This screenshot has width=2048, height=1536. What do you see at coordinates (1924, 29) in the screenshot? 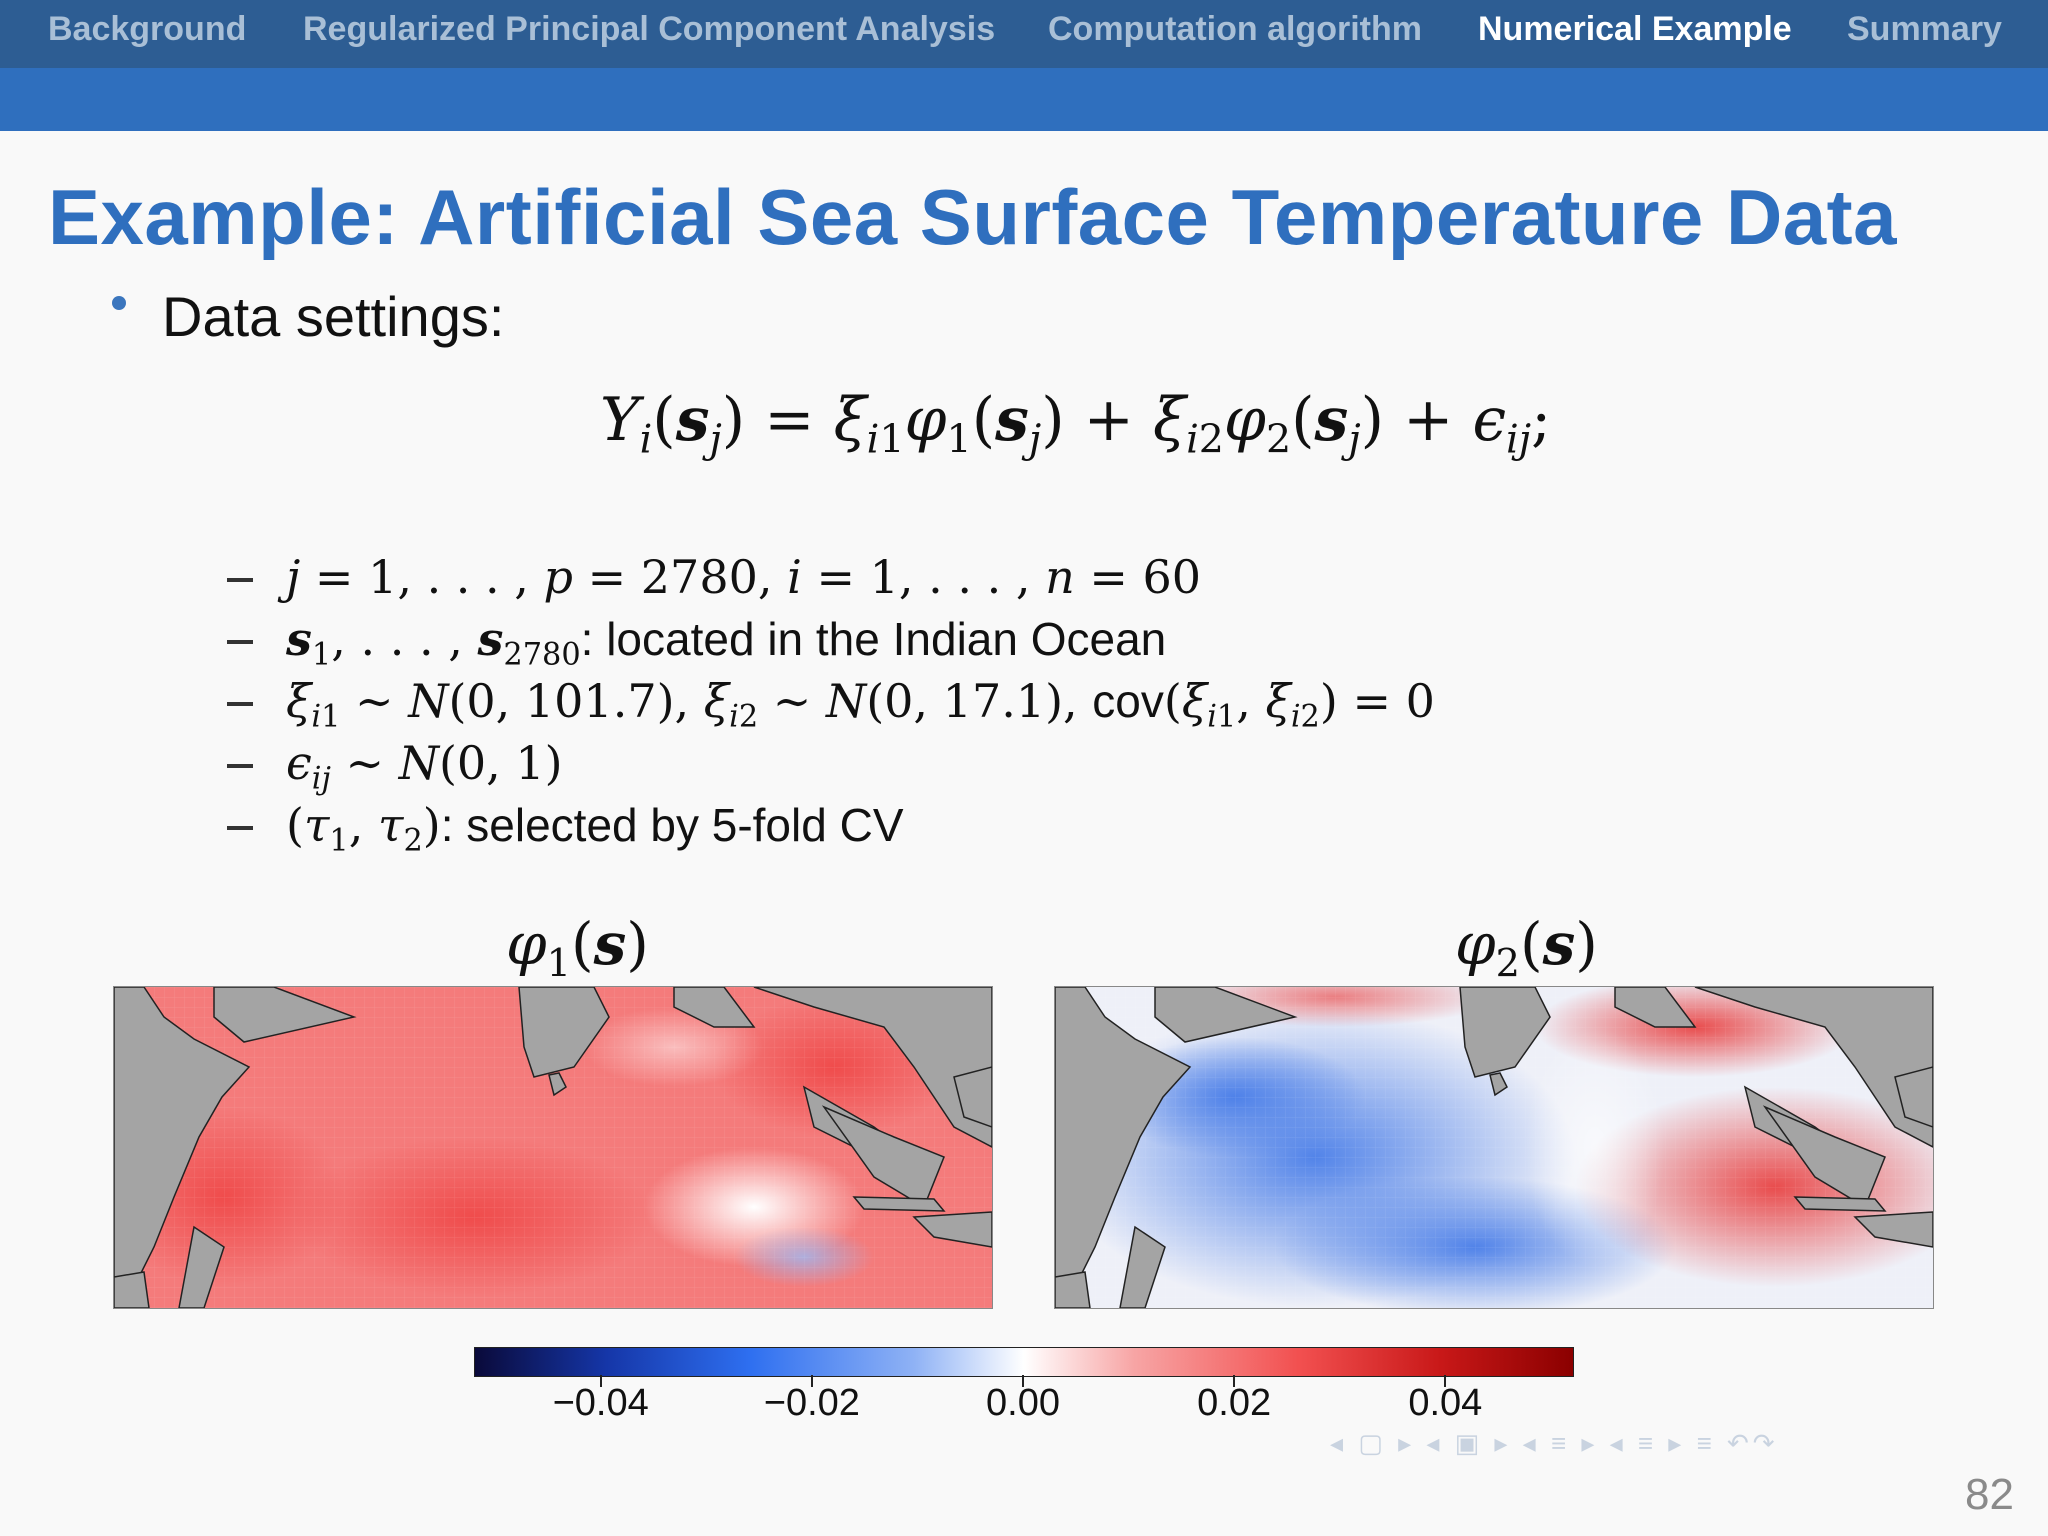
I see `nav-item-summary: Summary` at bounding box center [1924, 29].